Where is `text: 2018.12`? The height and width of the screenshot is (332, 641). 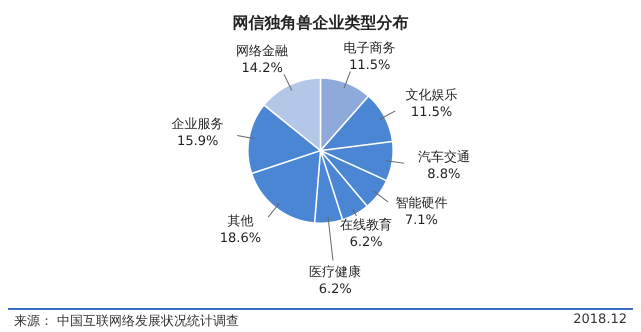
text: 2018.12 is located at coordinates (600, 320).